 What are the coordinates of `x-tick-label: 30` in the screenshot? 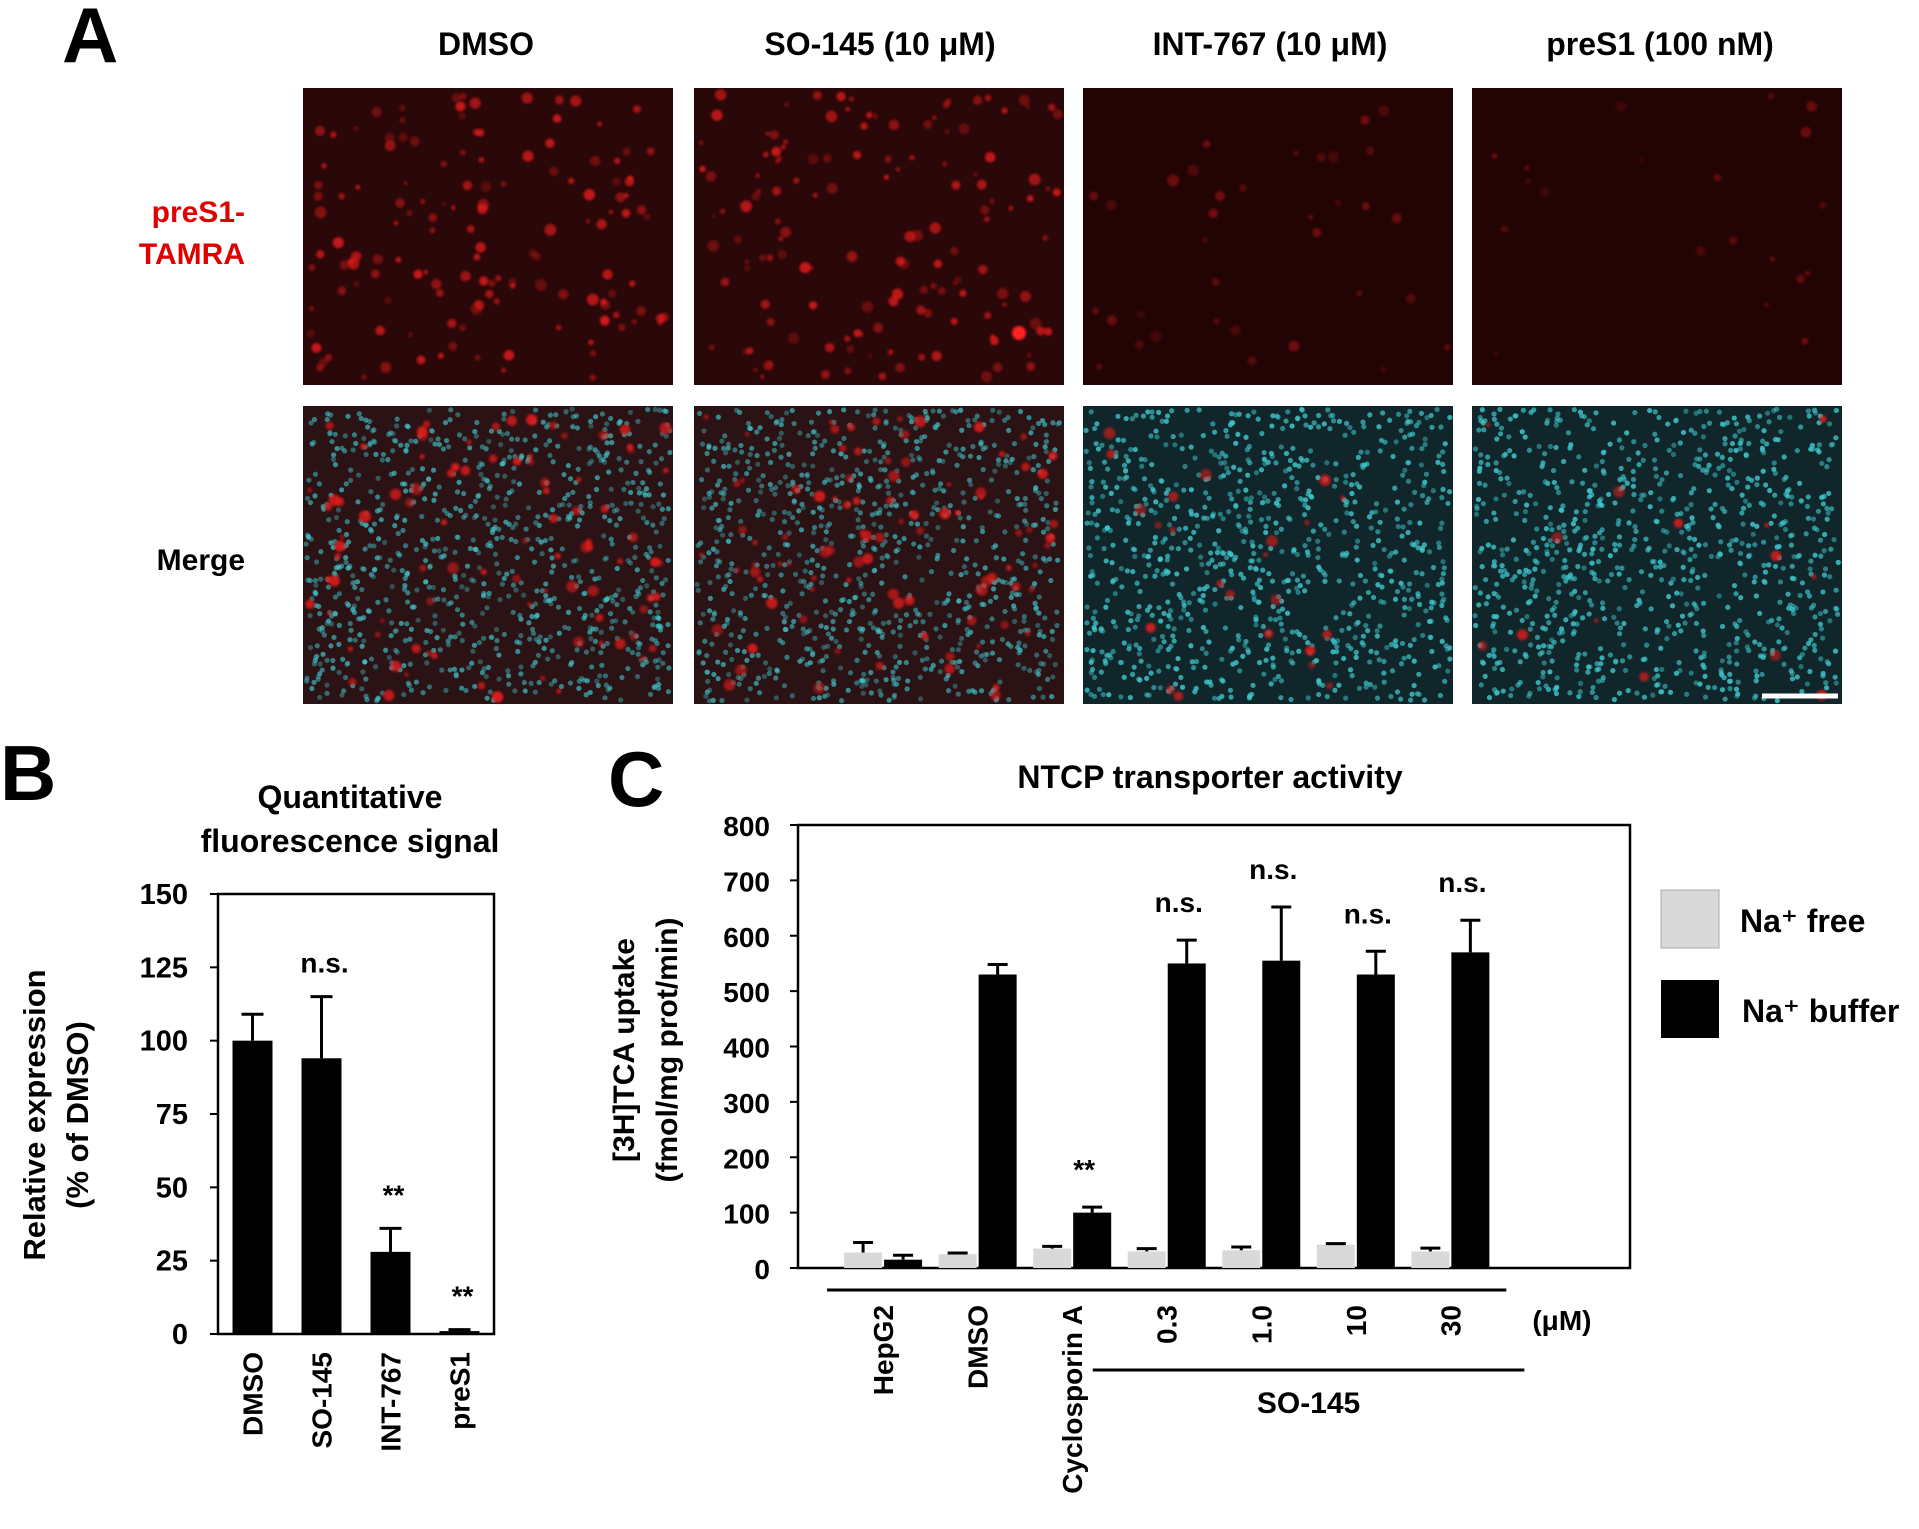 It's located at (1450, 1320).